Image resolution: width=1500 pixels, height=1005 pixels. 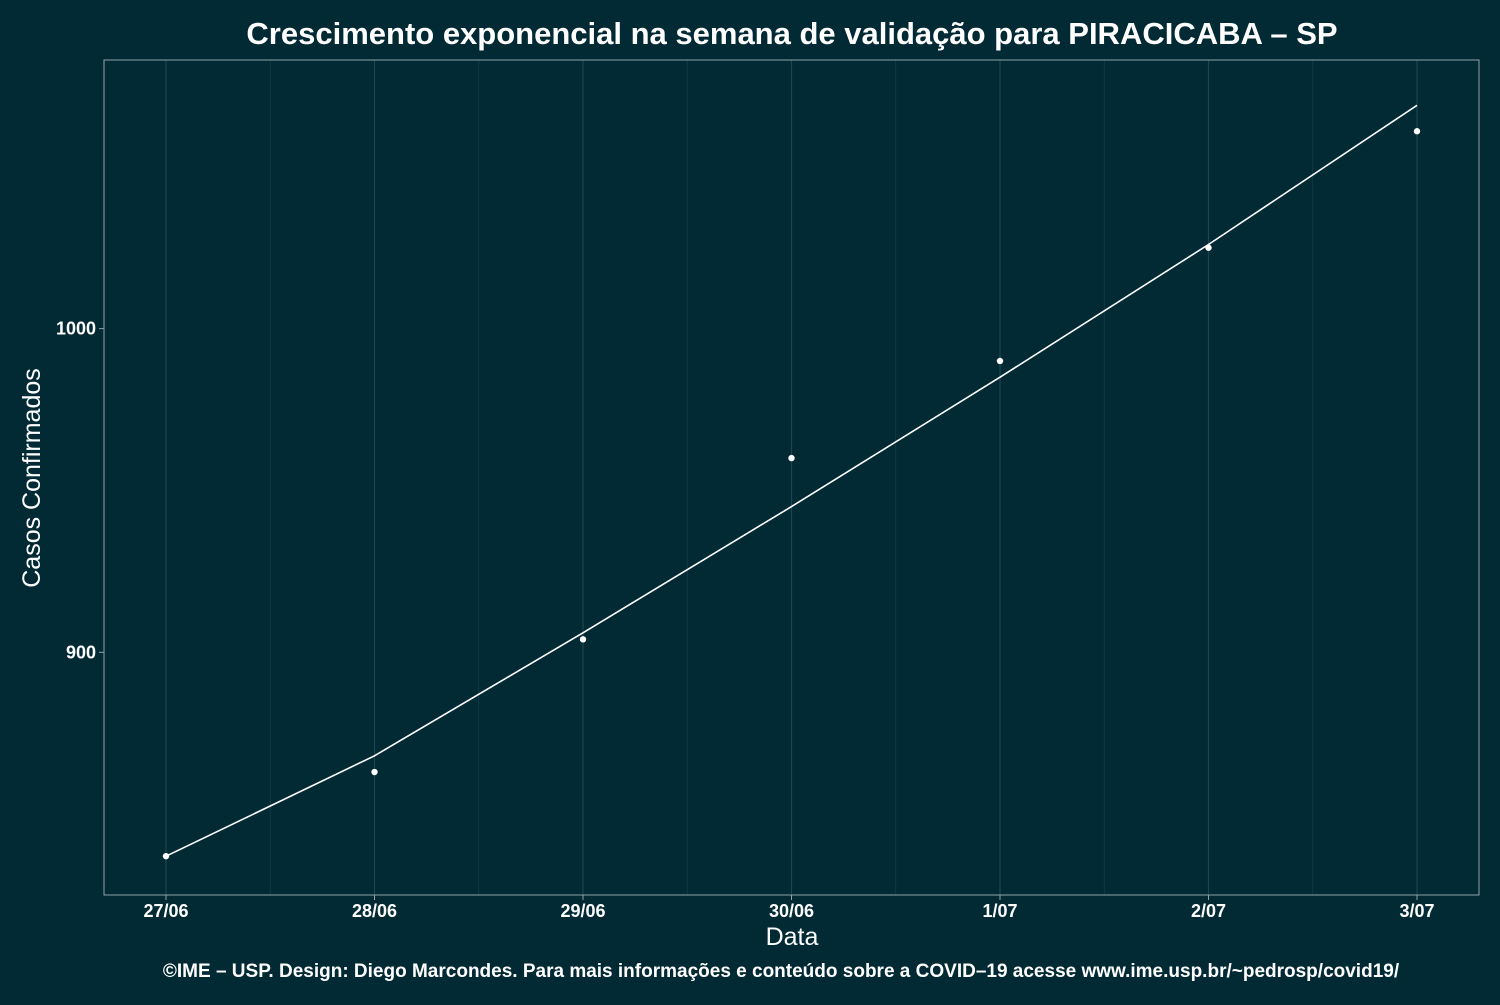 I want to click on y-tick-label: 900, so click(x=81, y=652).